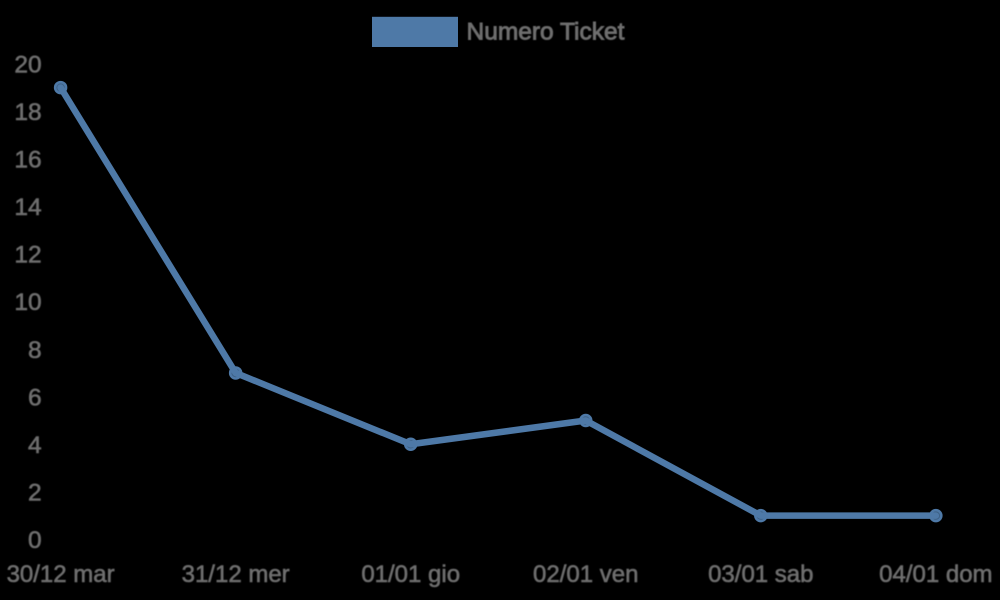 This screenshot has height=600, width=1000. What do you see at coordinates (27, 64) in the screenshot?
I see `svg-text: 20` at bounding box center [27, 64].